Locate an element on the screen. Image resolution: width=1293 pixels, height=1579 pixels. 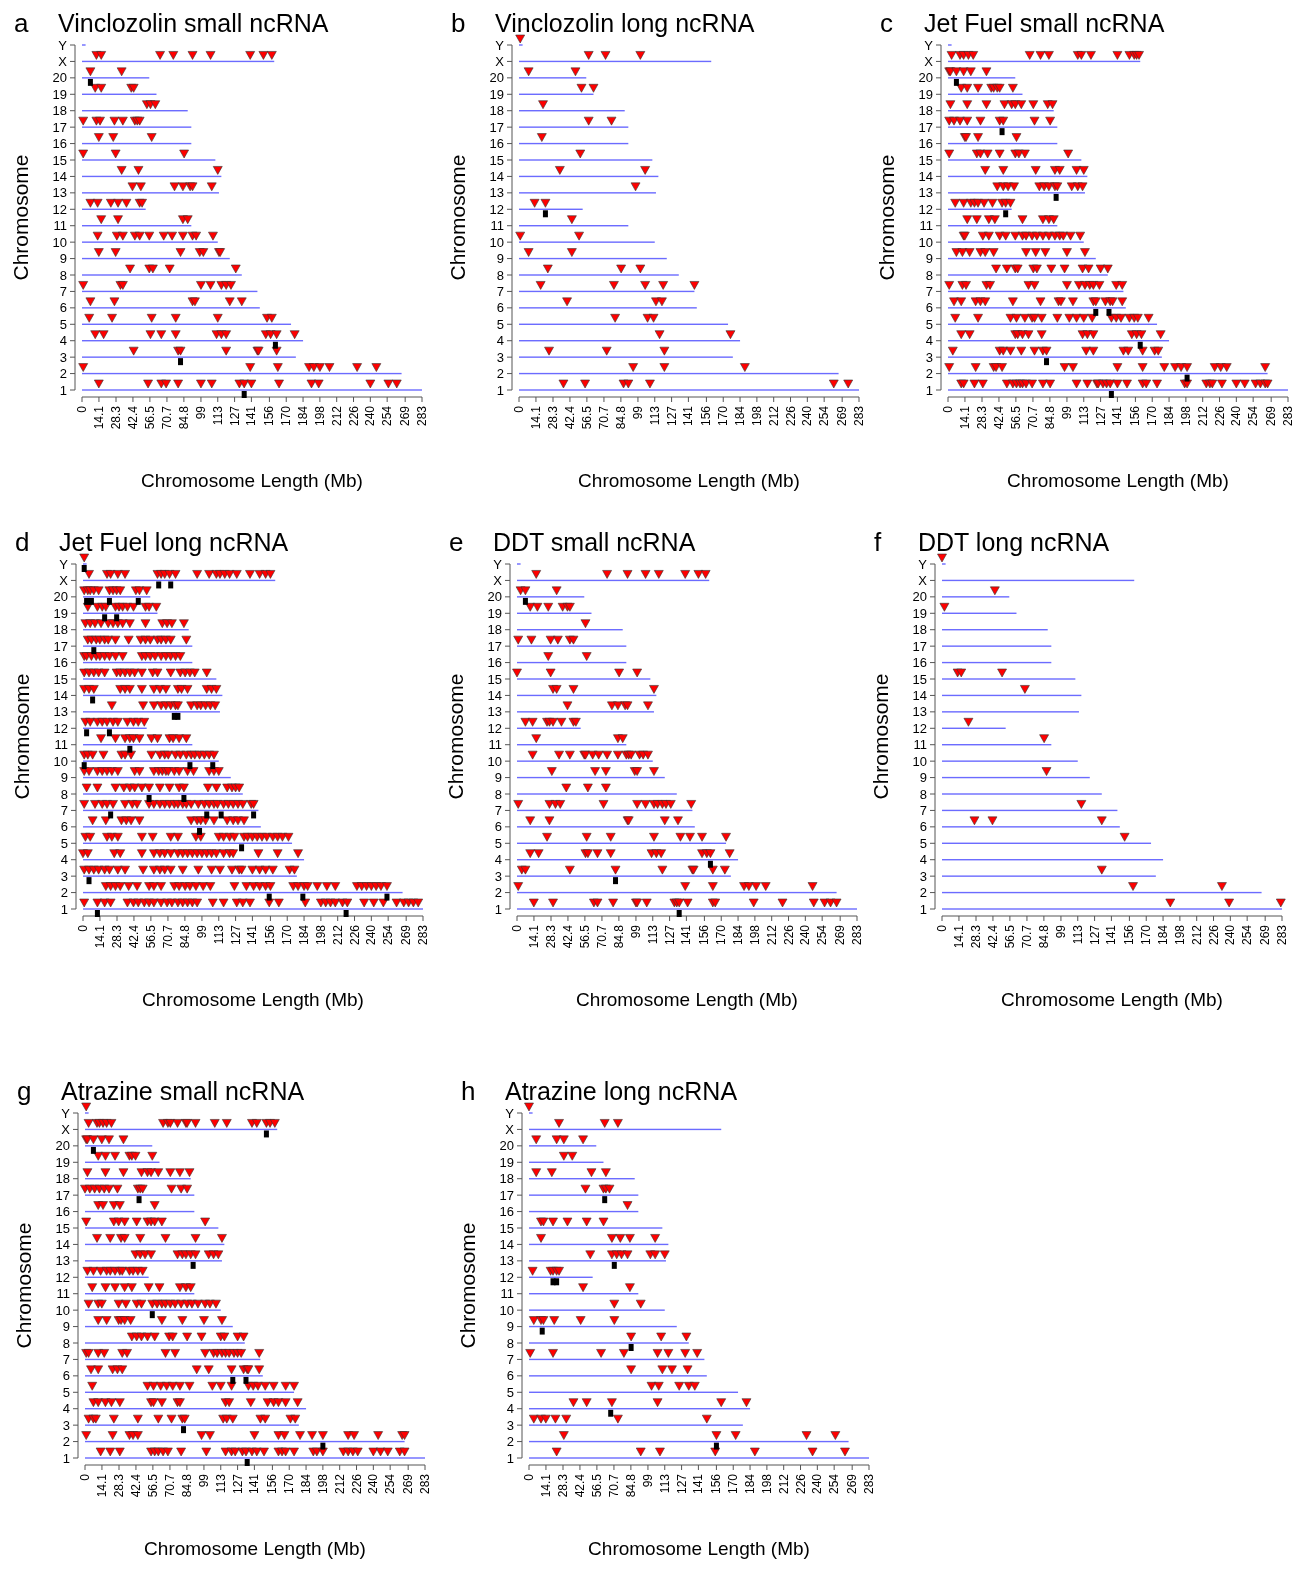
x-tick-label: 226 is located at coordinates (800, 1484).